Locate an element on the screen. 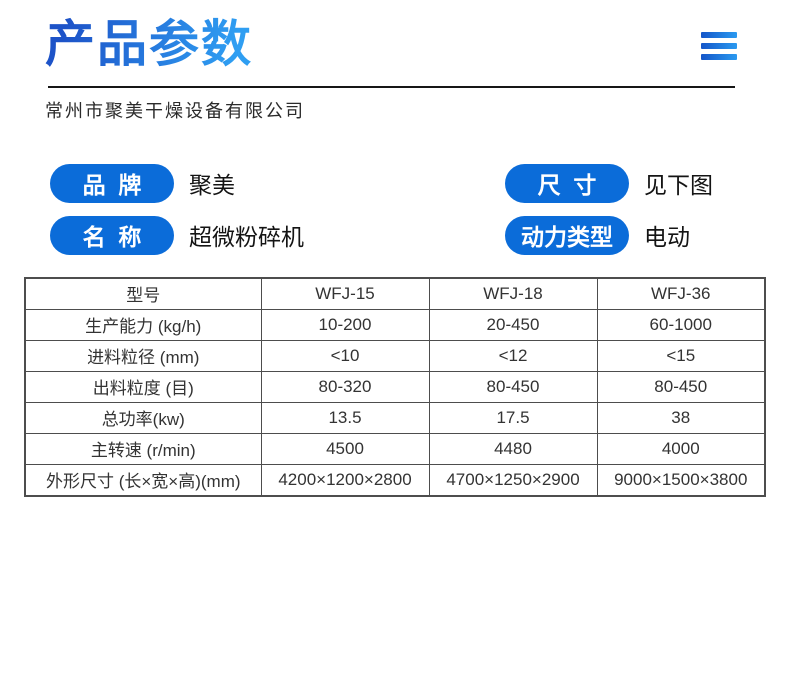  table-header-row: 型号 WFJ-15 WFJ-18 WFJ-36 is located at coordinates (395, 293).